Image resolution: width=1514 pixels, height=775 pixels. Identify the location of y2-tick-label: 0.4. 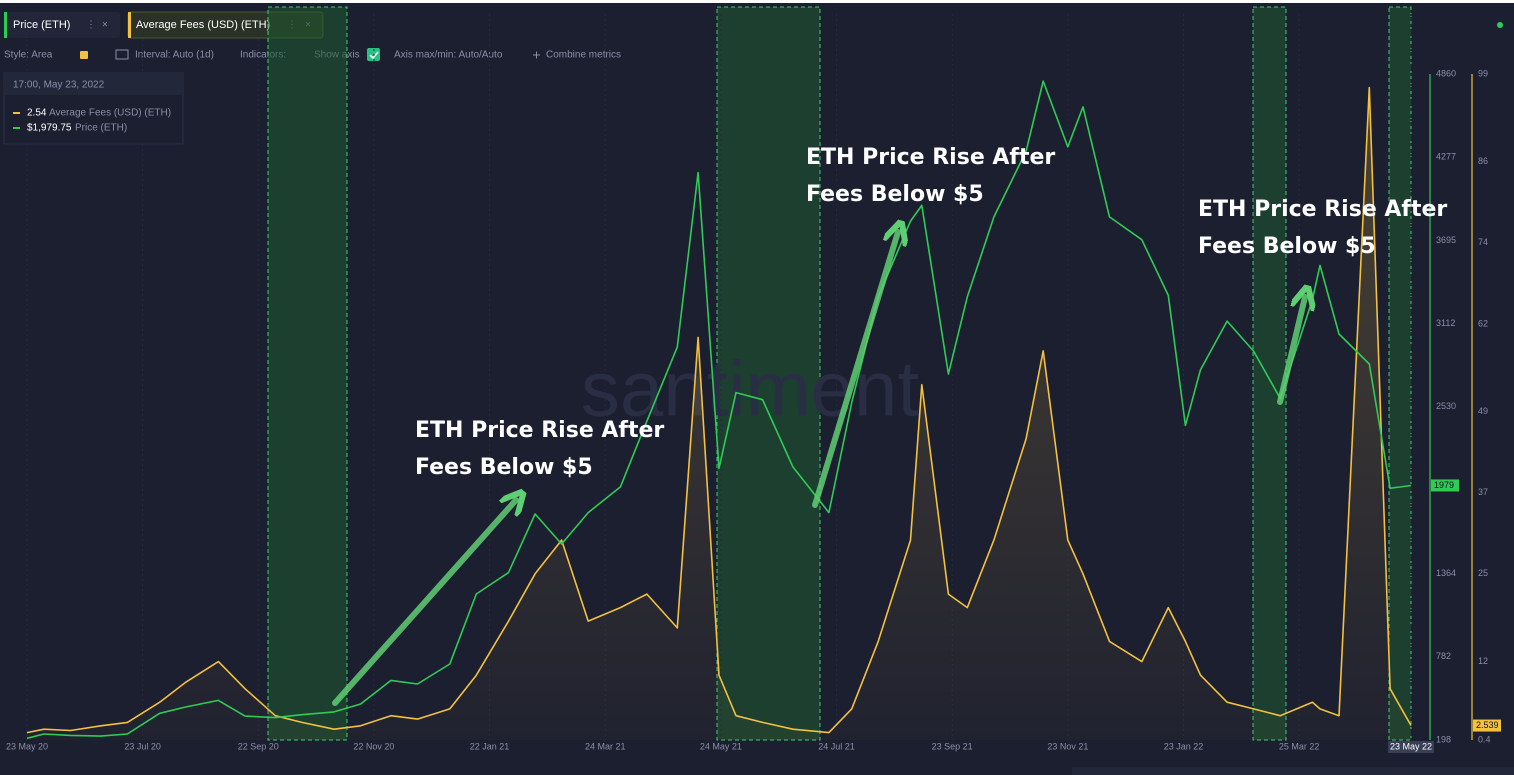
(1484, 739).